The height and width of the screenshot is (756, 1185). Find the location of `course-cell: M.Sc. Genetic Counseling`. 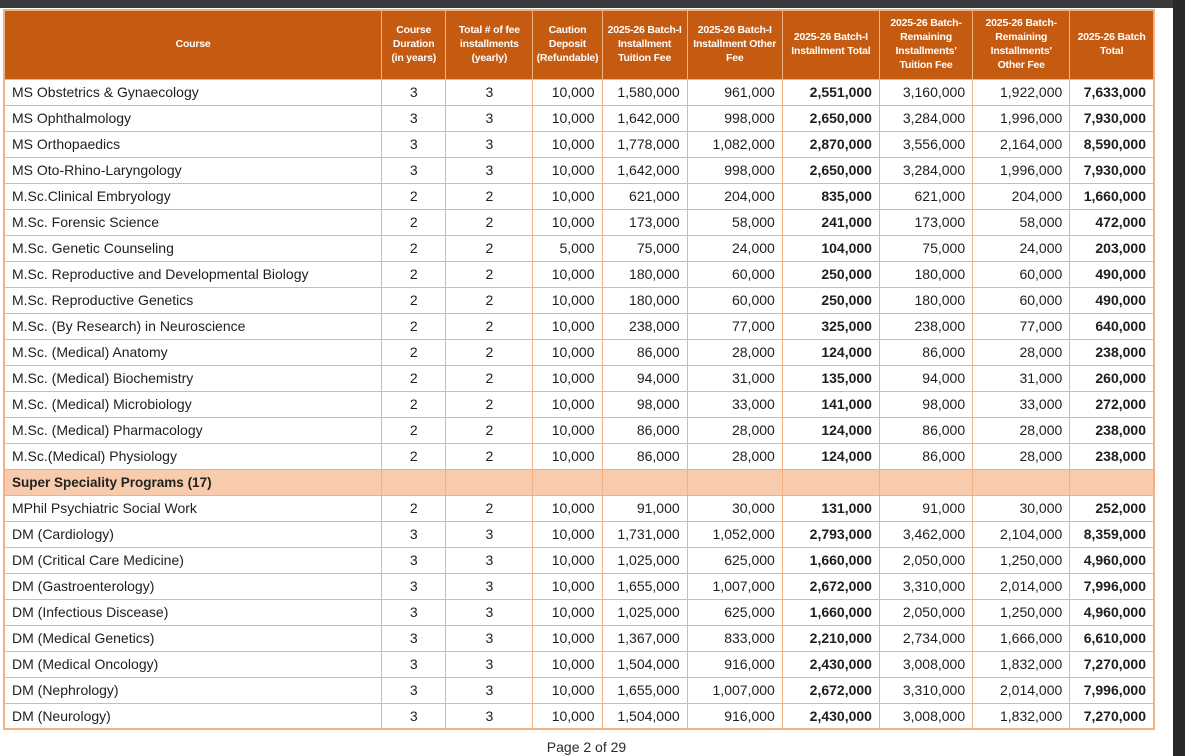

course-cell: M.Sc. Genetic Counseling is located at coordinates (193, 248).